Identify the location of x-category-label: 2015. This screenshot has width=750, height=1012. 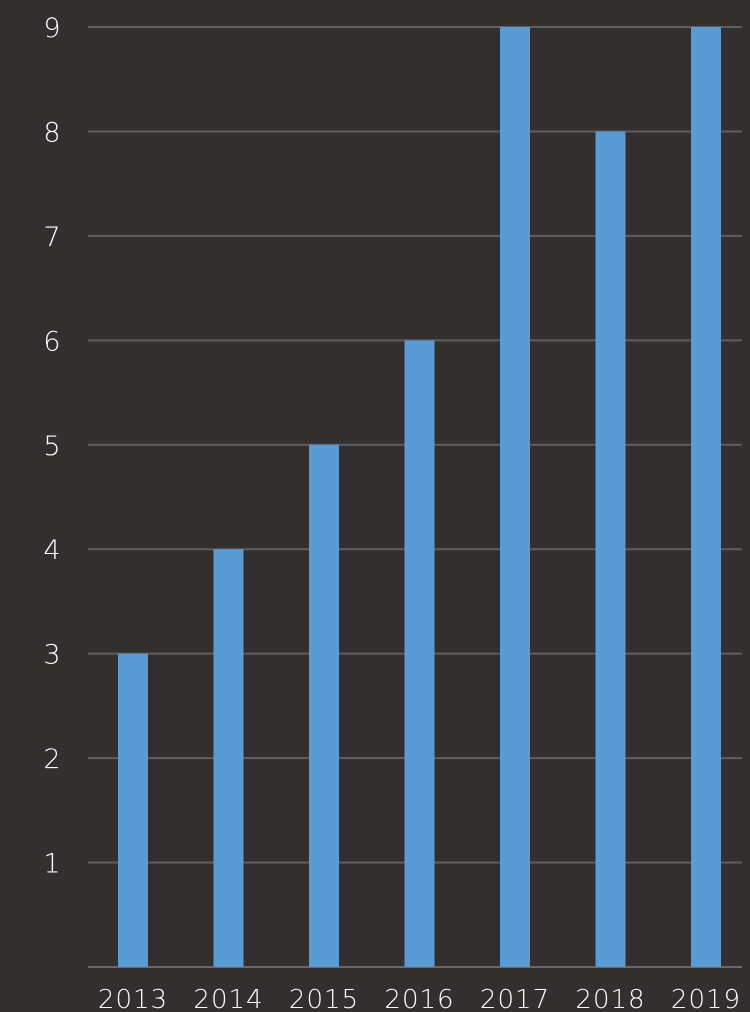
(324, 998).